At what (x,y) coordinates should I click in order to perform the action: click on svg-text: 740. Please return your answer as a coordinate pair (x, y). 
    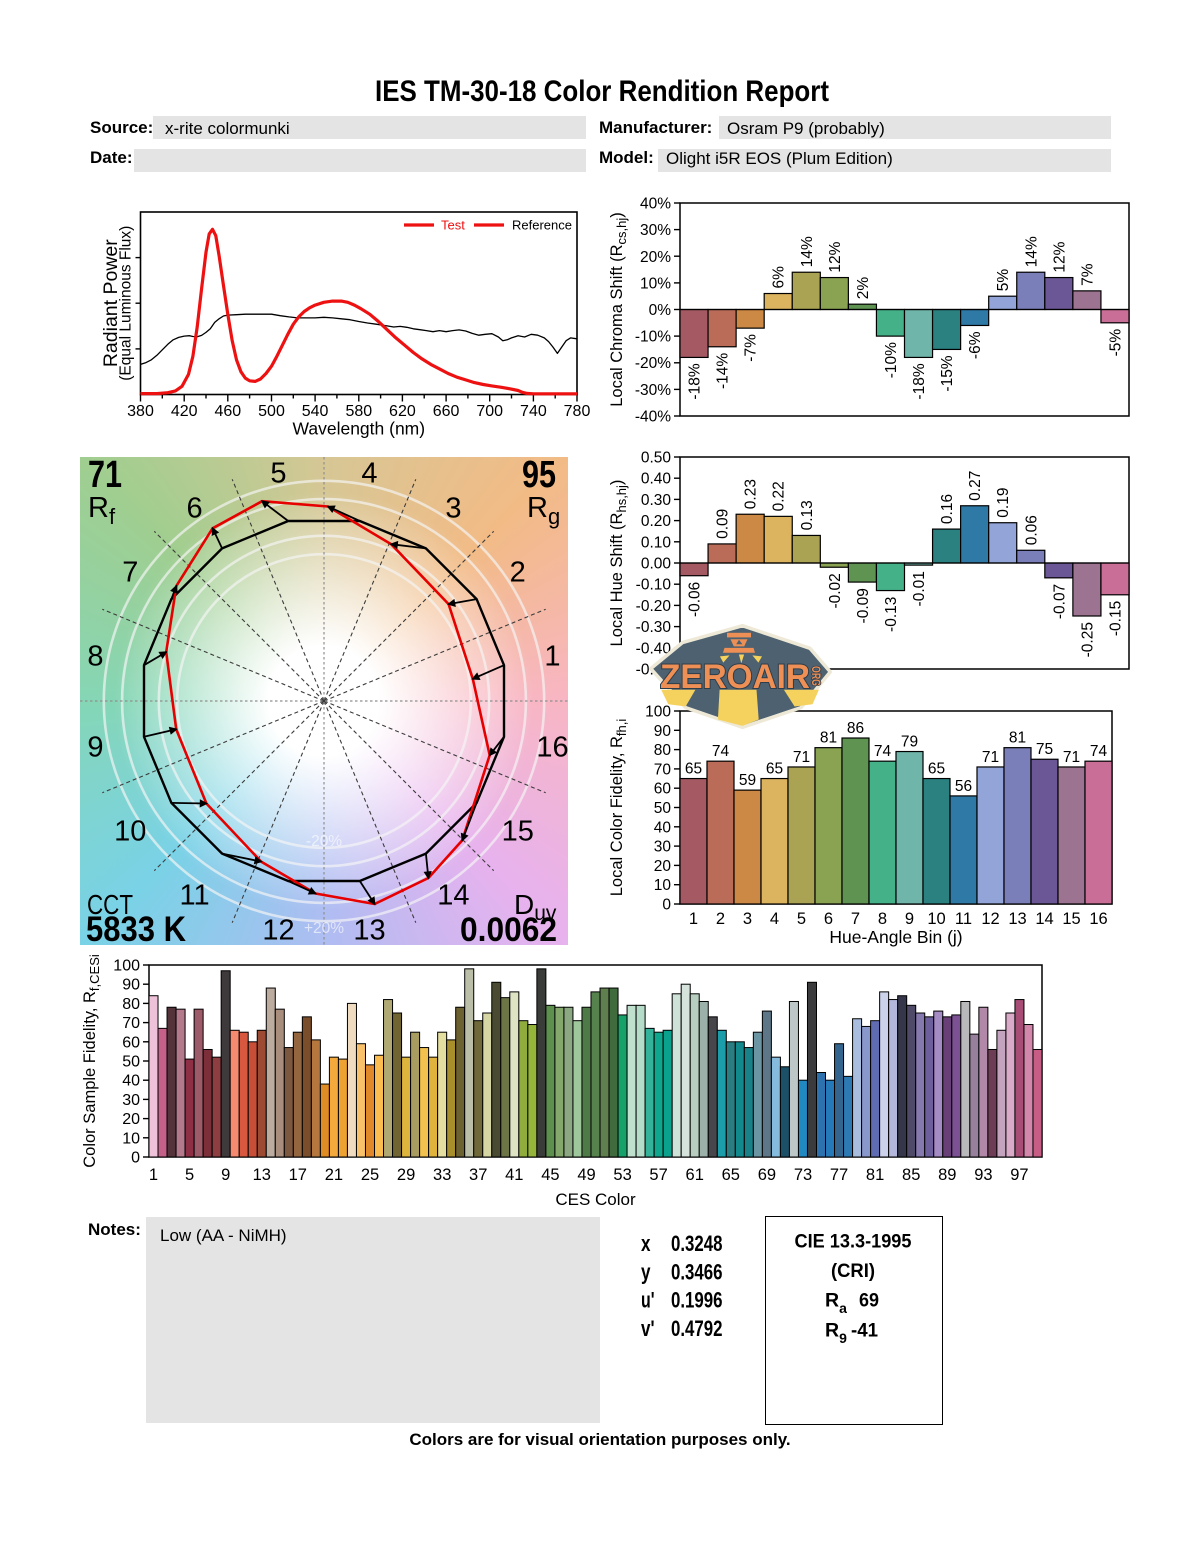
    Looking at the image, I should click on (533, 411).